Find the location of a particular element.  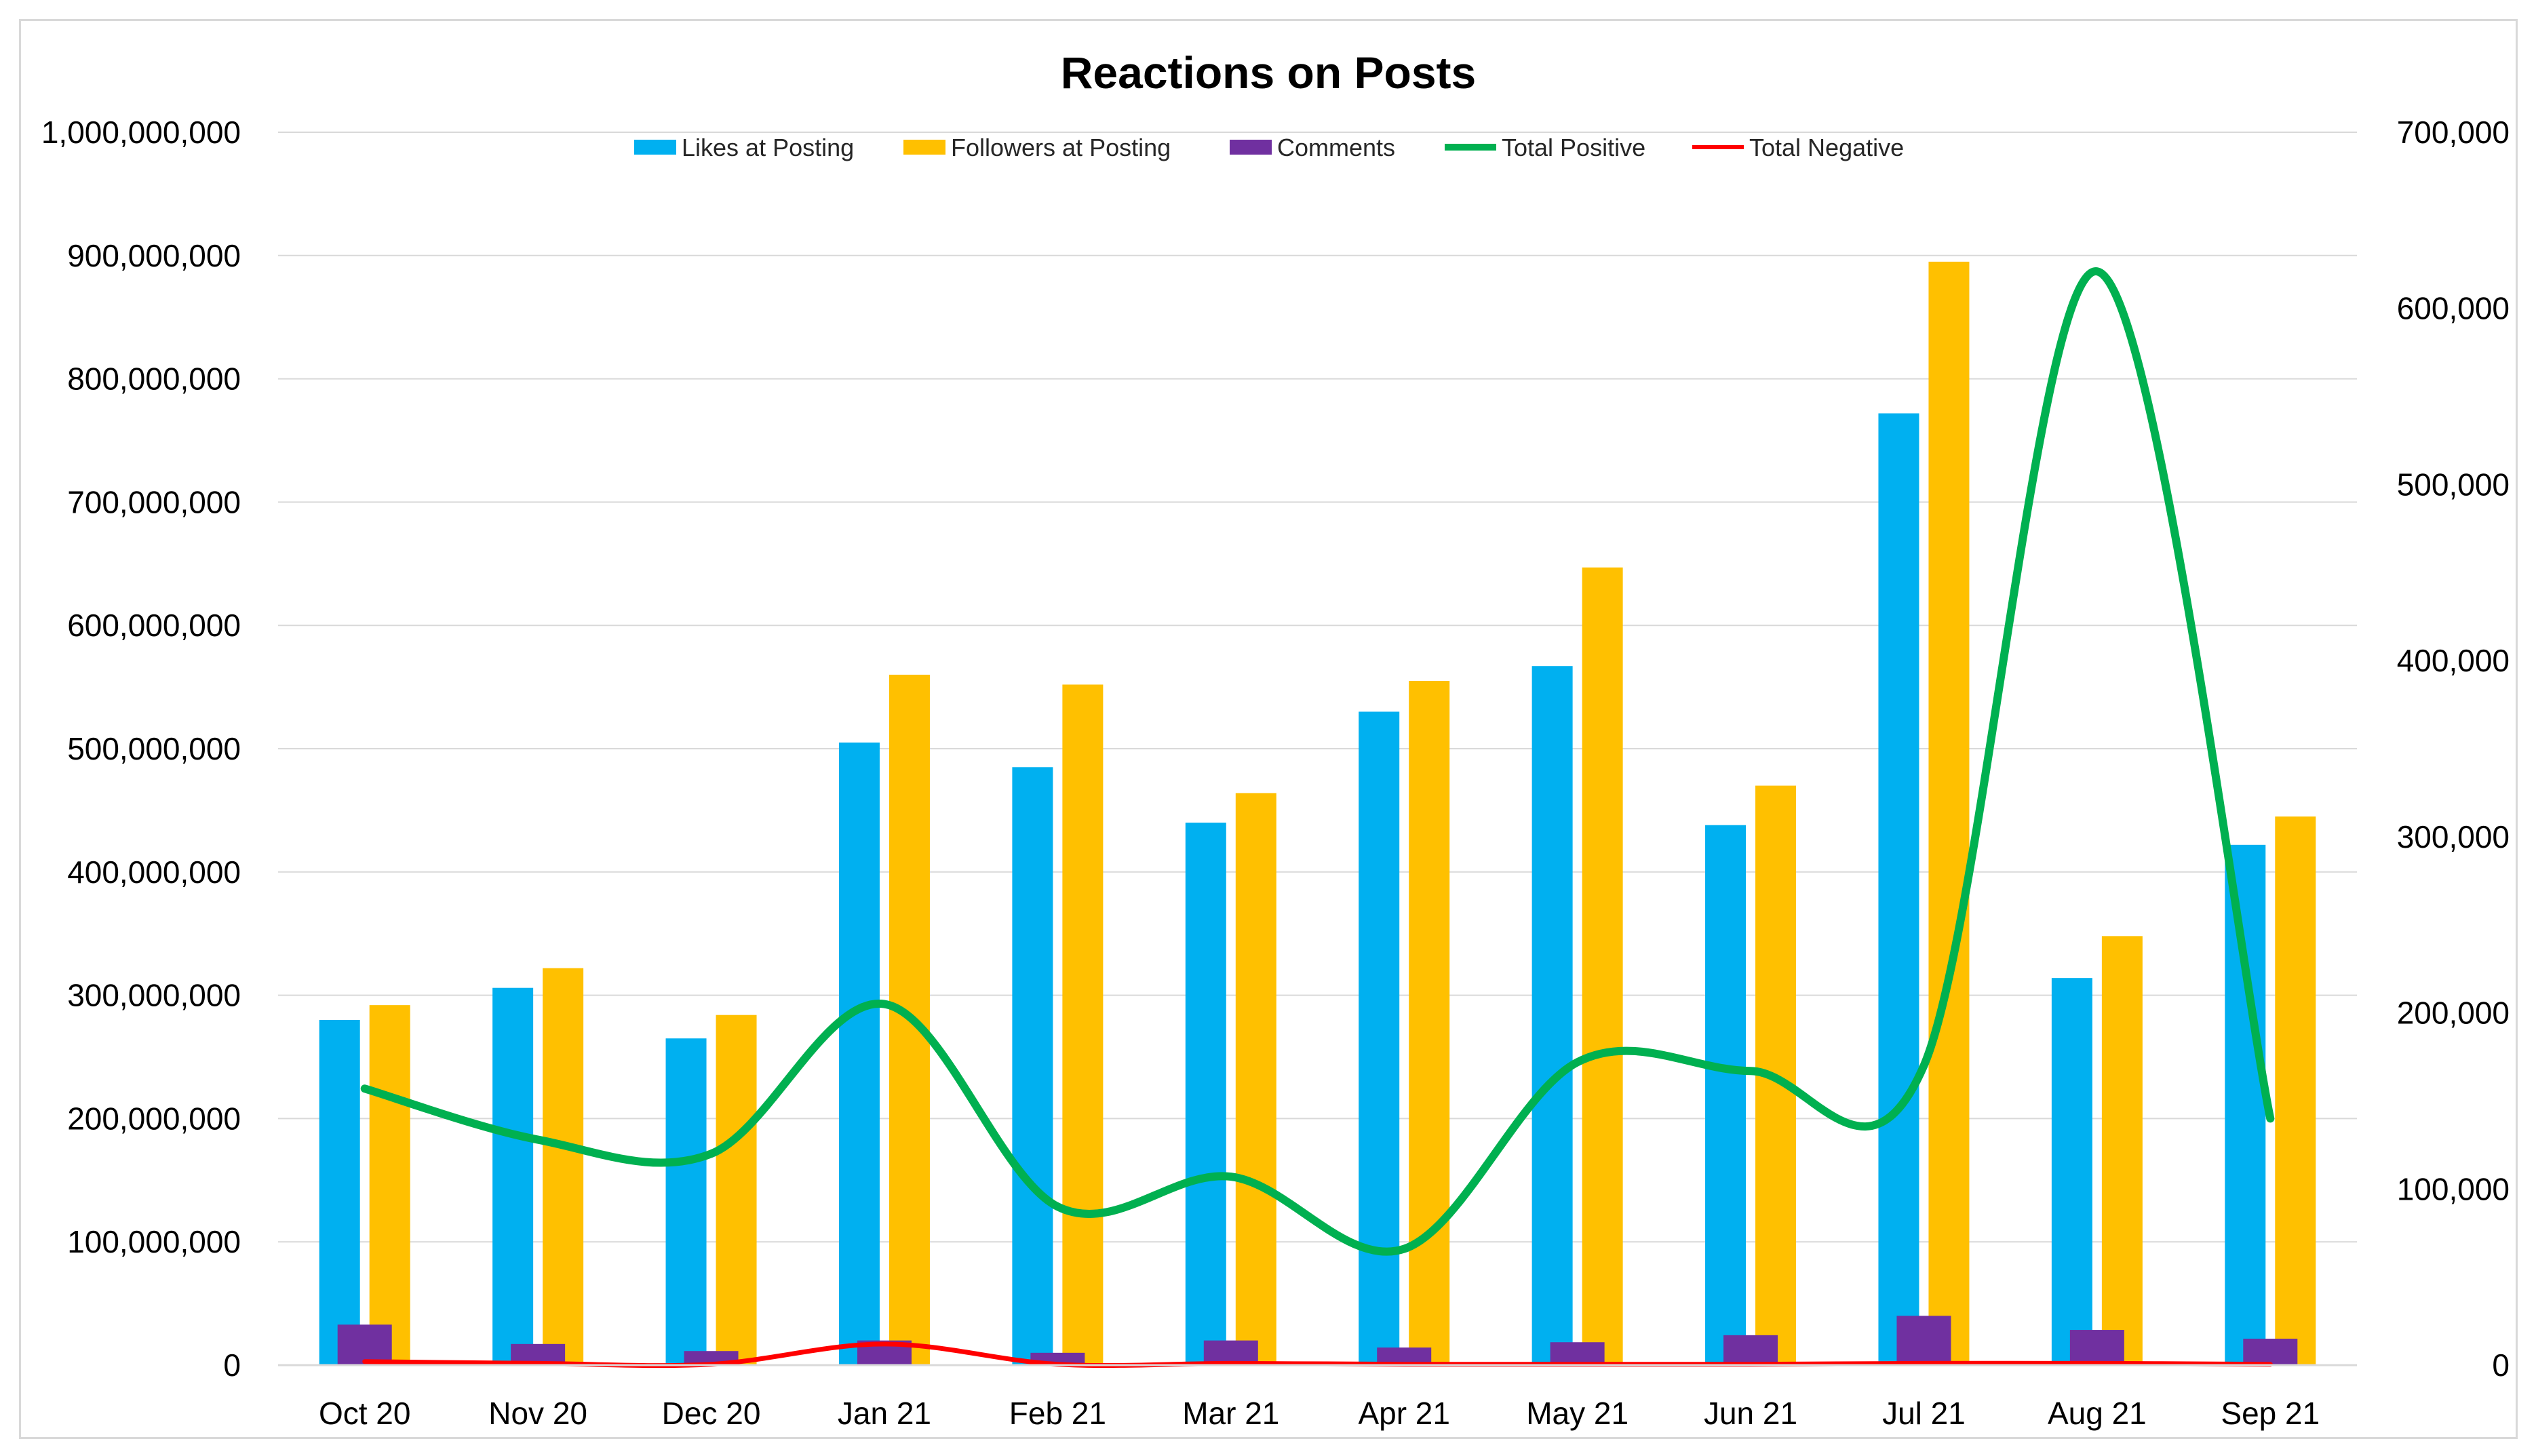

x-axis-tick-label: Sep 21 is located at coordinates (2270, 1413).